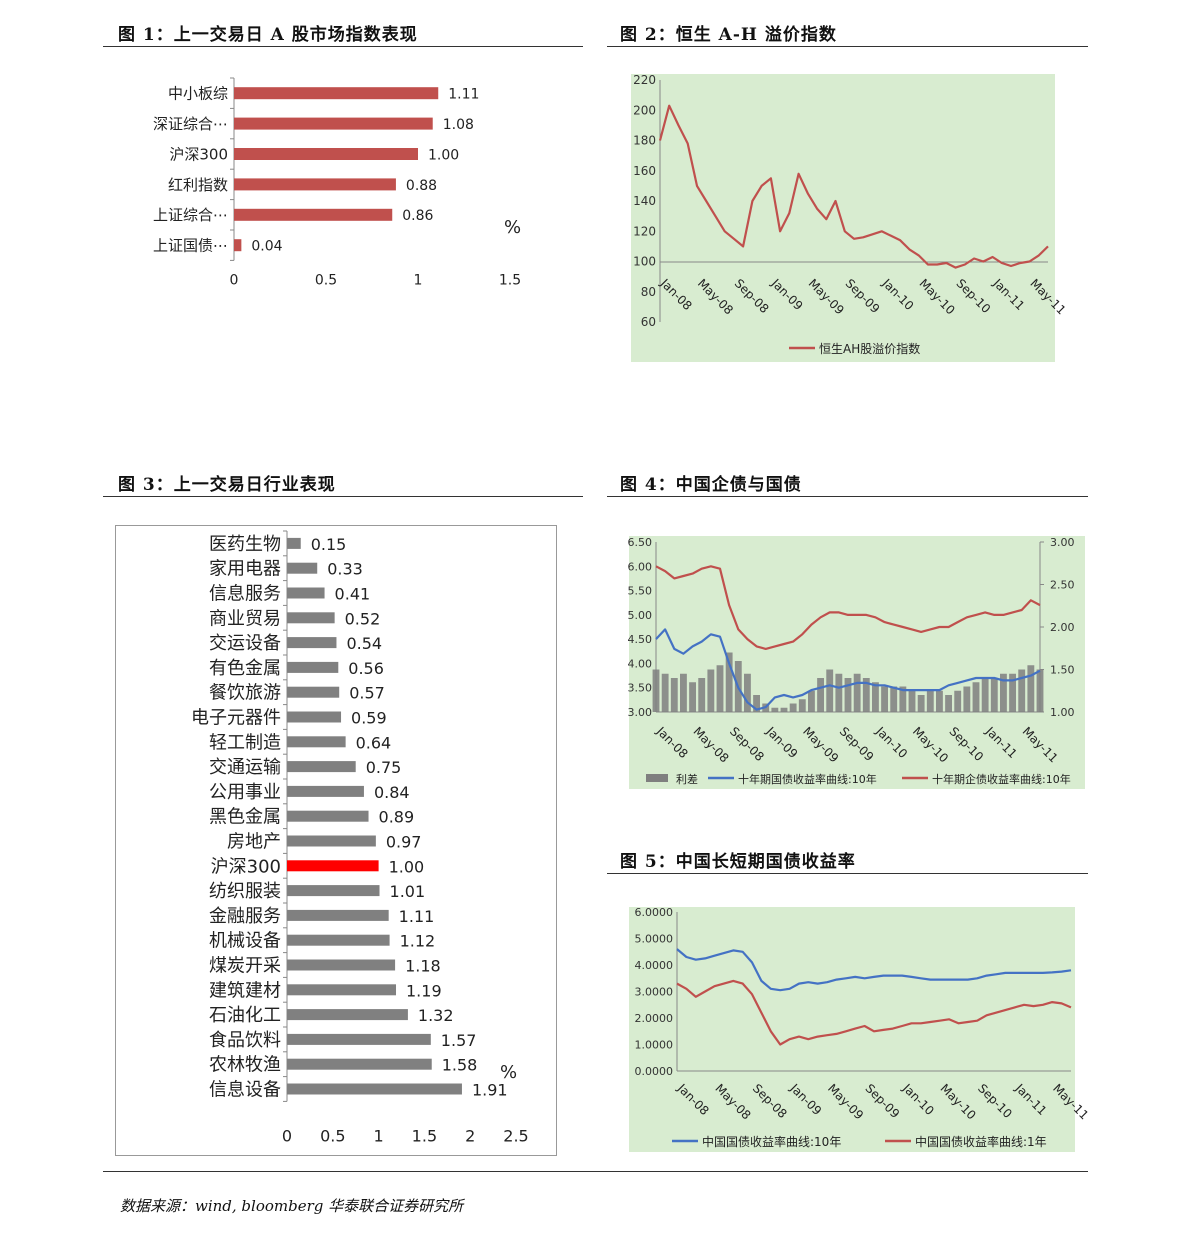 This screenshot has width=1191, height=1233. Describe the element at coordinates (847, 46) in the screenshot. I see `fig2-title-rule` at that location.